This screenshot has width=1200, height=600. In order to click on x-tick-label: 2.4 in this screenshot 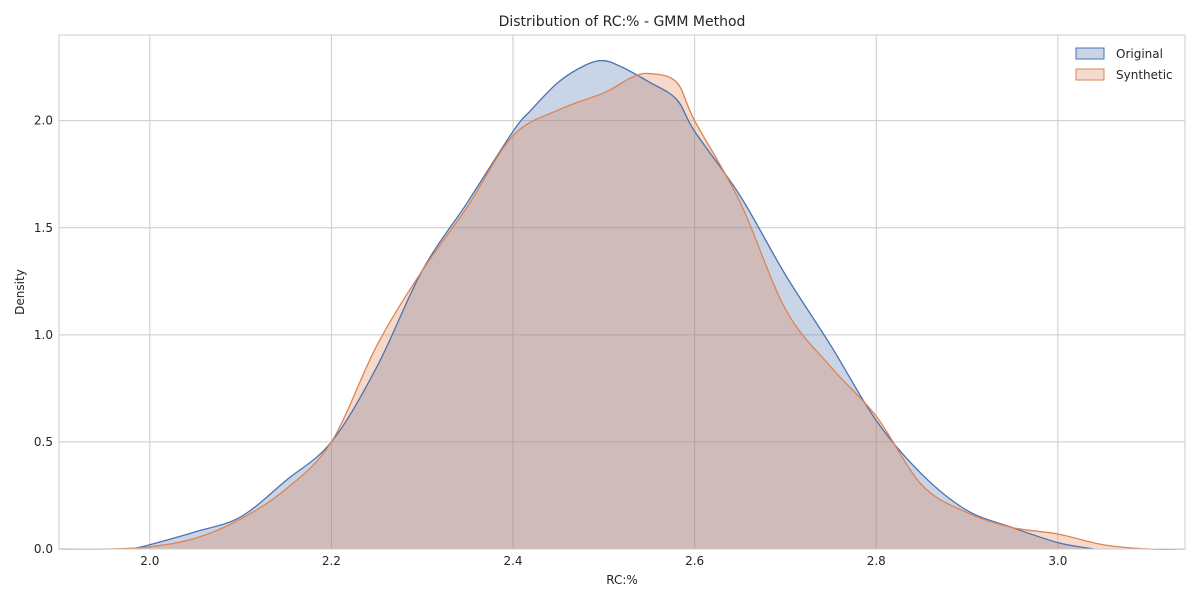, I will do `click(512, 561)`.